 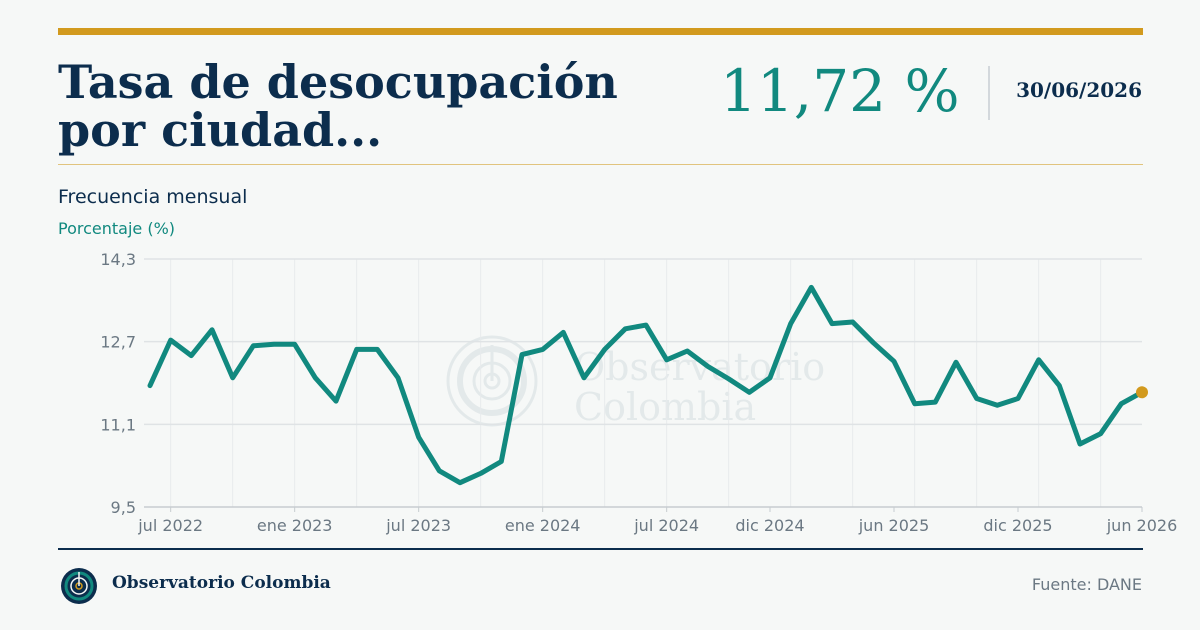 What do you see at coordinates (221, 583) in the screenshot?
I see `footer-brand: Observatorio Colombia` at bounding box center [221, 583].